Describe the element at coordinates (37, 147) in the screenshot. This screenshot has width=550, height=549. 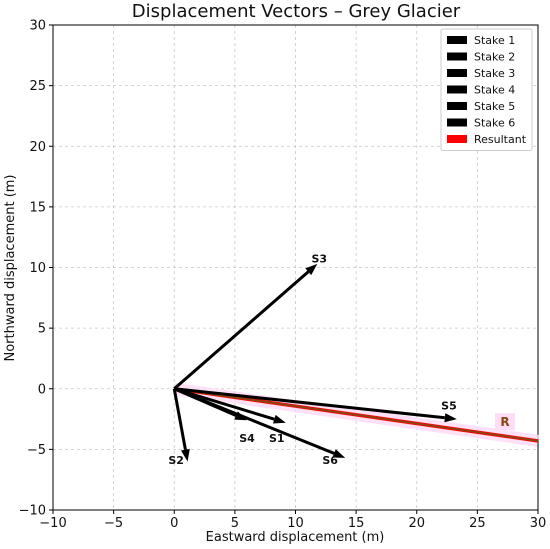
I see `y-tick-label: 20` at that location.